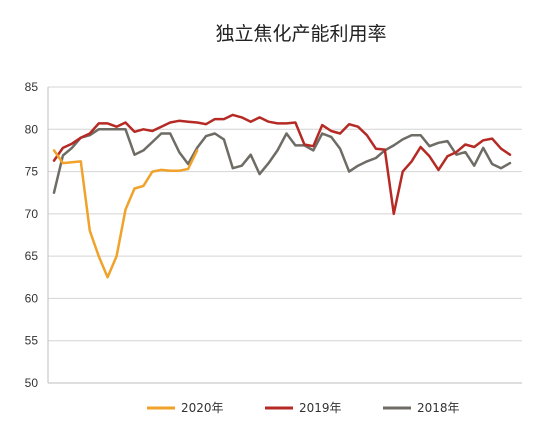  Describe the element at coordinates (202, 408) in the screenshot. I see `legend-label-2020: 2020年` at that location.